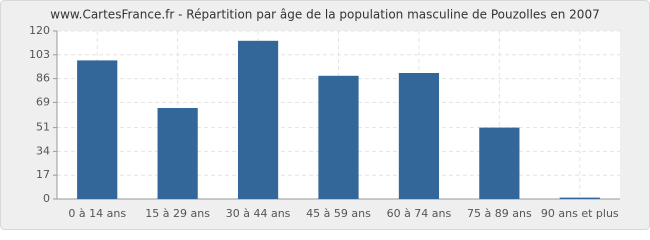 Image resolution: width=650 pixels, height=240 pixels. What do you see at coordinates (177, 213) in the screenshot?
I see `x-tick-label: 15 à 29 ans` at bounding box center [177, 213].